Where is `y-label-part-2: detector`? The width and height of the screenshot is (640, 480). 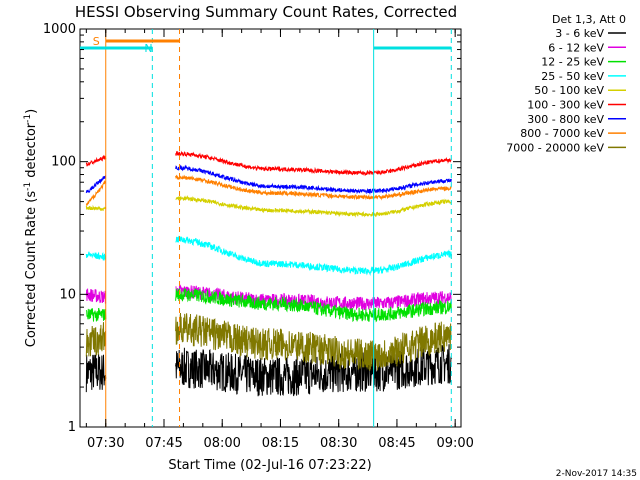 y-label-part-2: detector is located at coordinates (31, 152).